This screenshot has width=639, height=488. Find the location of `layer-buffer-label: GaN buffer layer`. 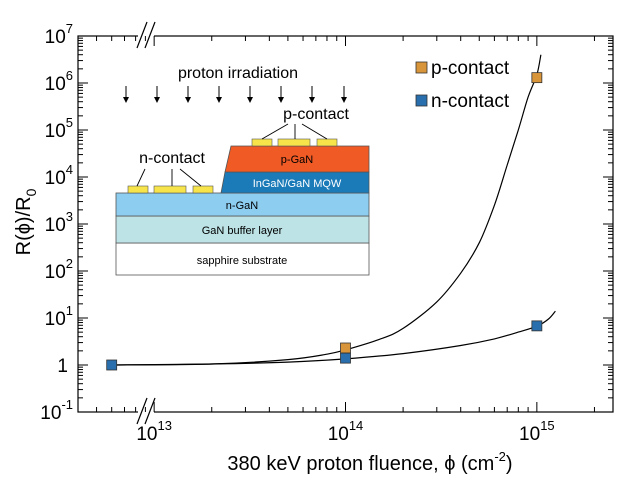

layer-buffer-label: GaN buffer layer is located at coordinates (242, 231).